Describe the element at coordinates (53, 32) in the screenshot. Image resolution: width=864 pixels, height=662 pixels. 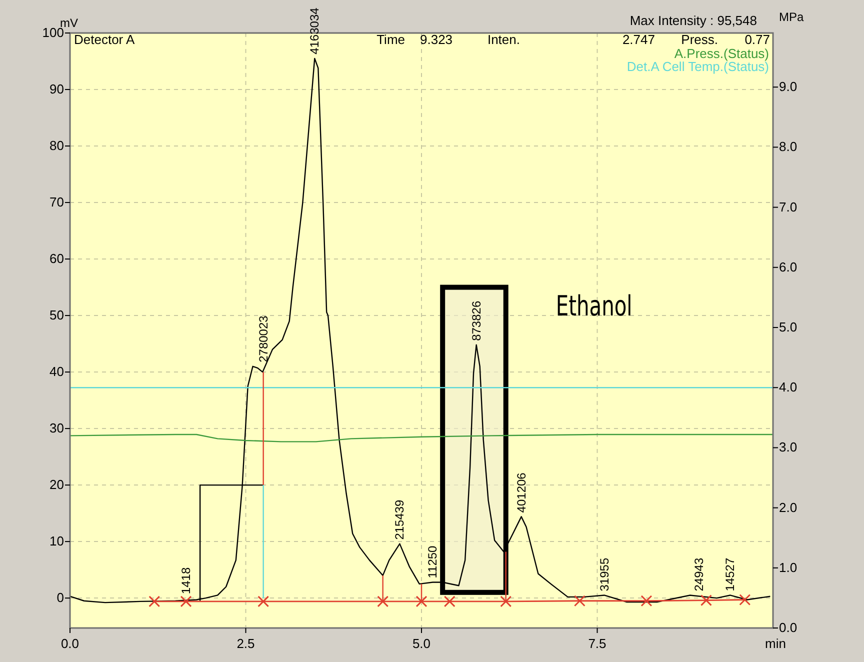
I see `y-tick-label: 100` at that location.